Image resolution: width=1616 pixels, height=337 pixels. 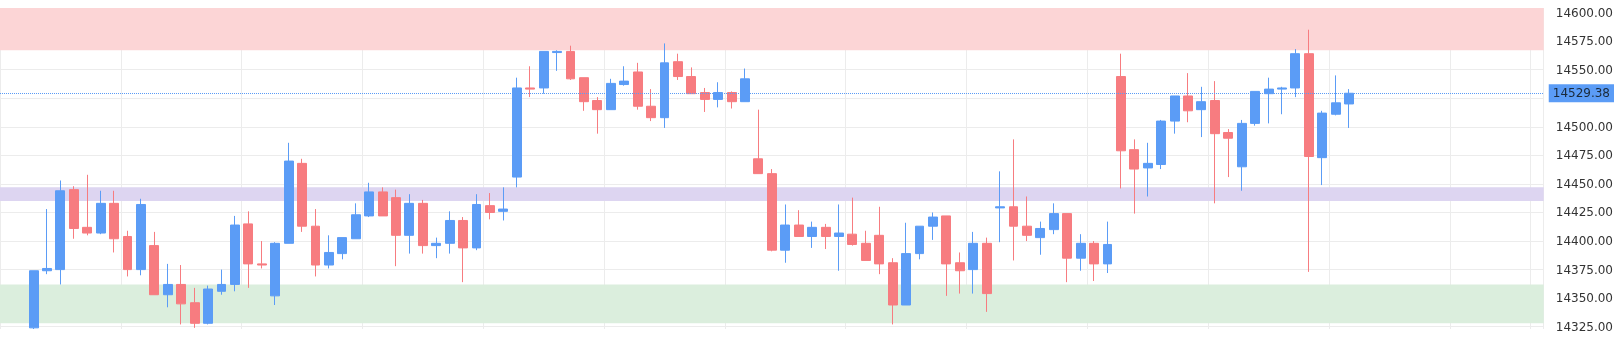 I want to click on y-tick-label: 14425.00, so click(x=1584, y=212).